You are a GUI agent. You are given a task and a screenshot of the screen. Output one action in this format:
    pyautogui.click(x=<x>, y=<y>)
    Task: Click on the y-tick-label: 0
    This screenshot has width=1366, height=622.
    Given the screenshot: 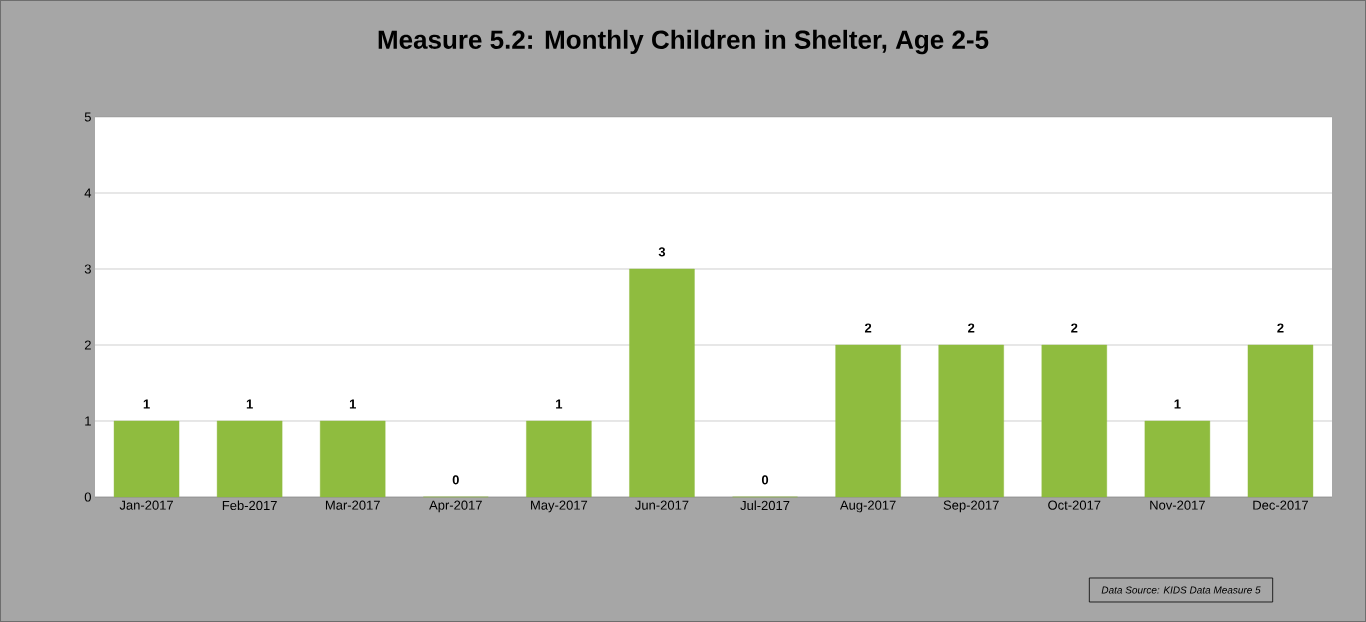 What is the action you would take?
    pyautogui.click(x=87, y=497)
    